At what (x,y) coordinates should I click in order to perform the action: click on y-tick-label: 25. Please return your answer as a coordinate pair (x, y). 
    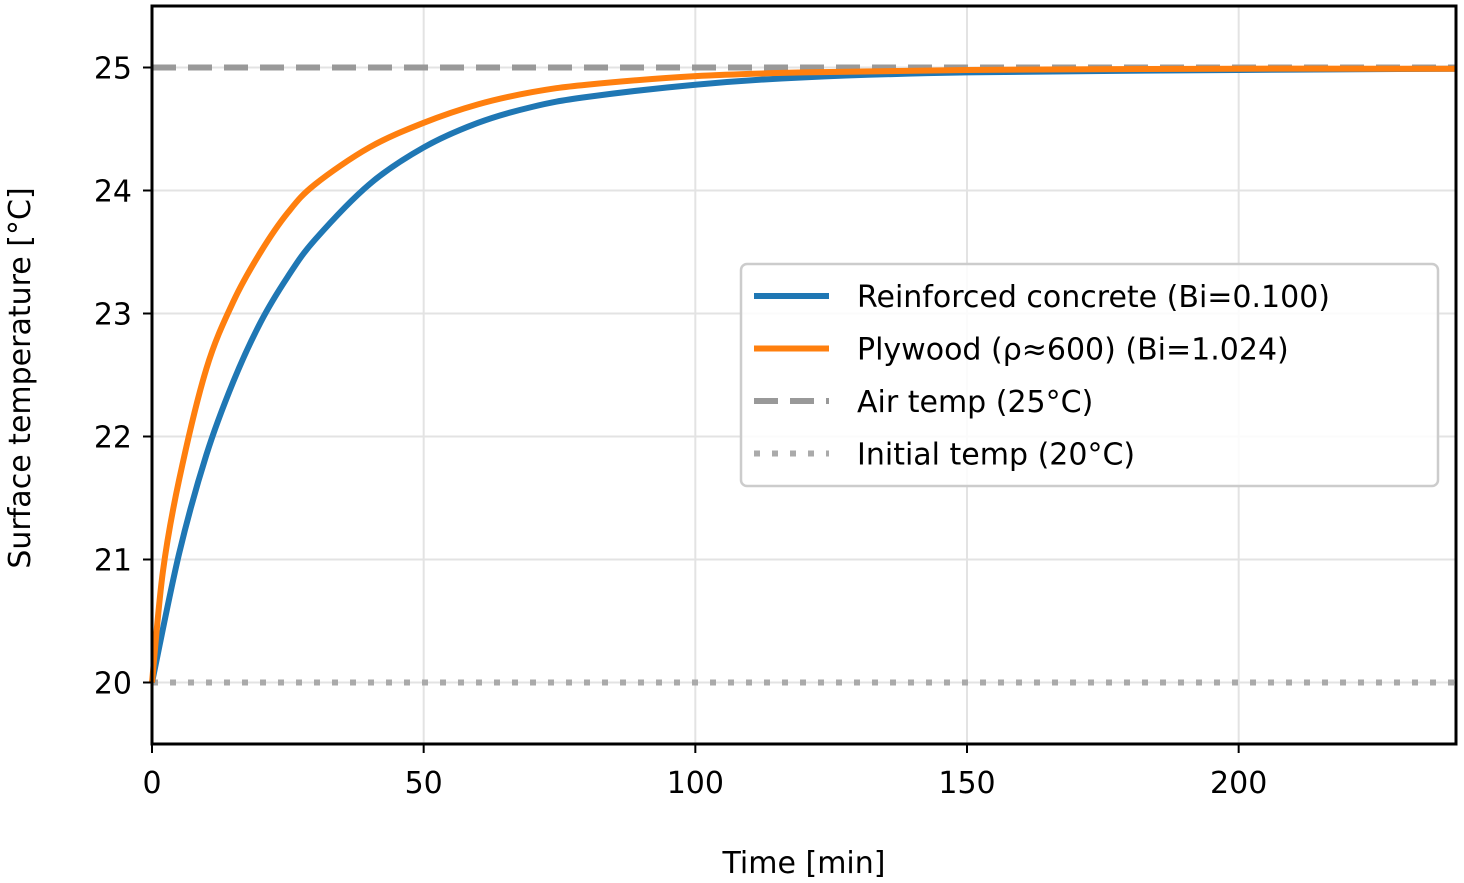
    Looking at the image, I should click on (113, 69).